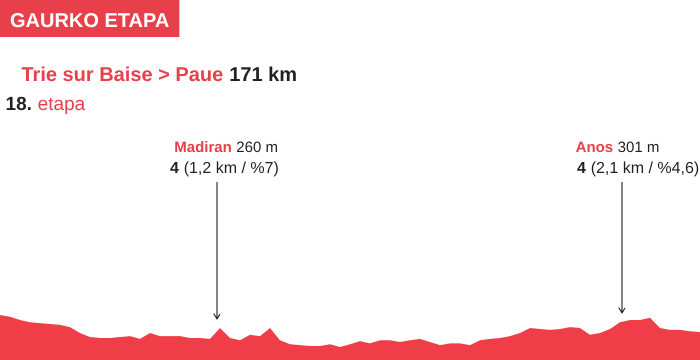 The width and height of the screenshot is (700, 360). Describe the element at coordinates (90, 21) in the screenshot. I see `chart-title: GAURKO ETAPA` at that location.